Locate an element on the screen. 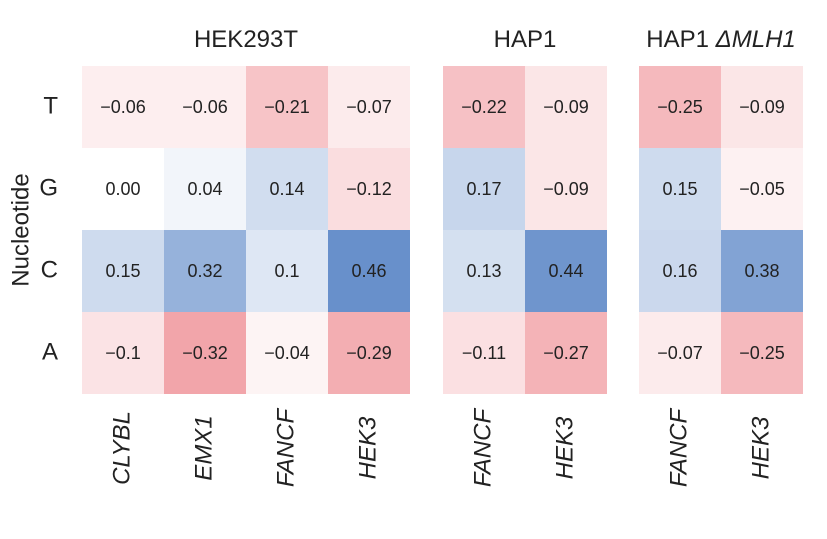 This screenshot has width=827, height=539. cell-value-label: 0.13 is located at coordinates (483, 271).